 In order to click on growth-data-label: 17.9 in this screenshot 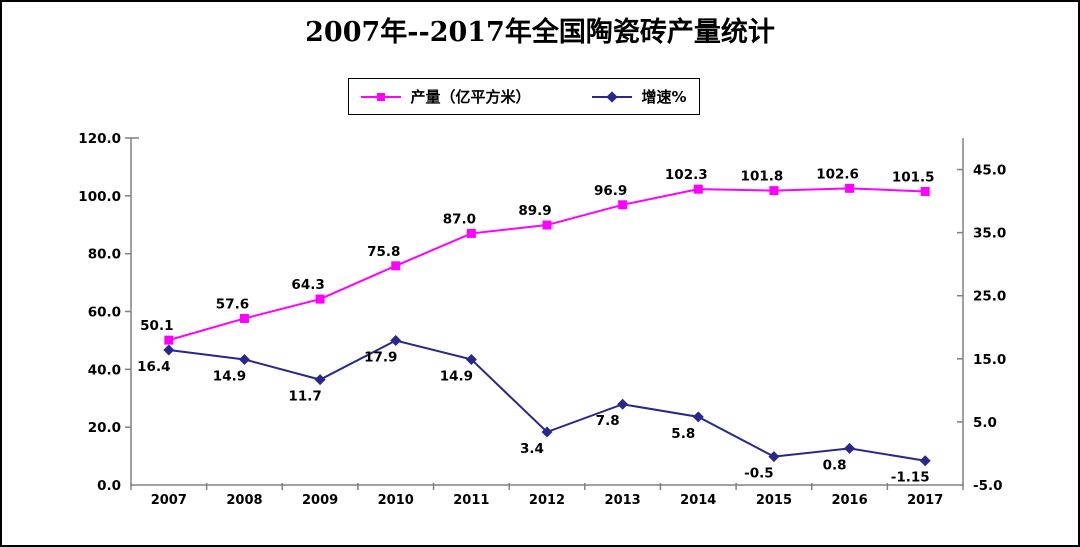, I will do `click(380, 358)`.